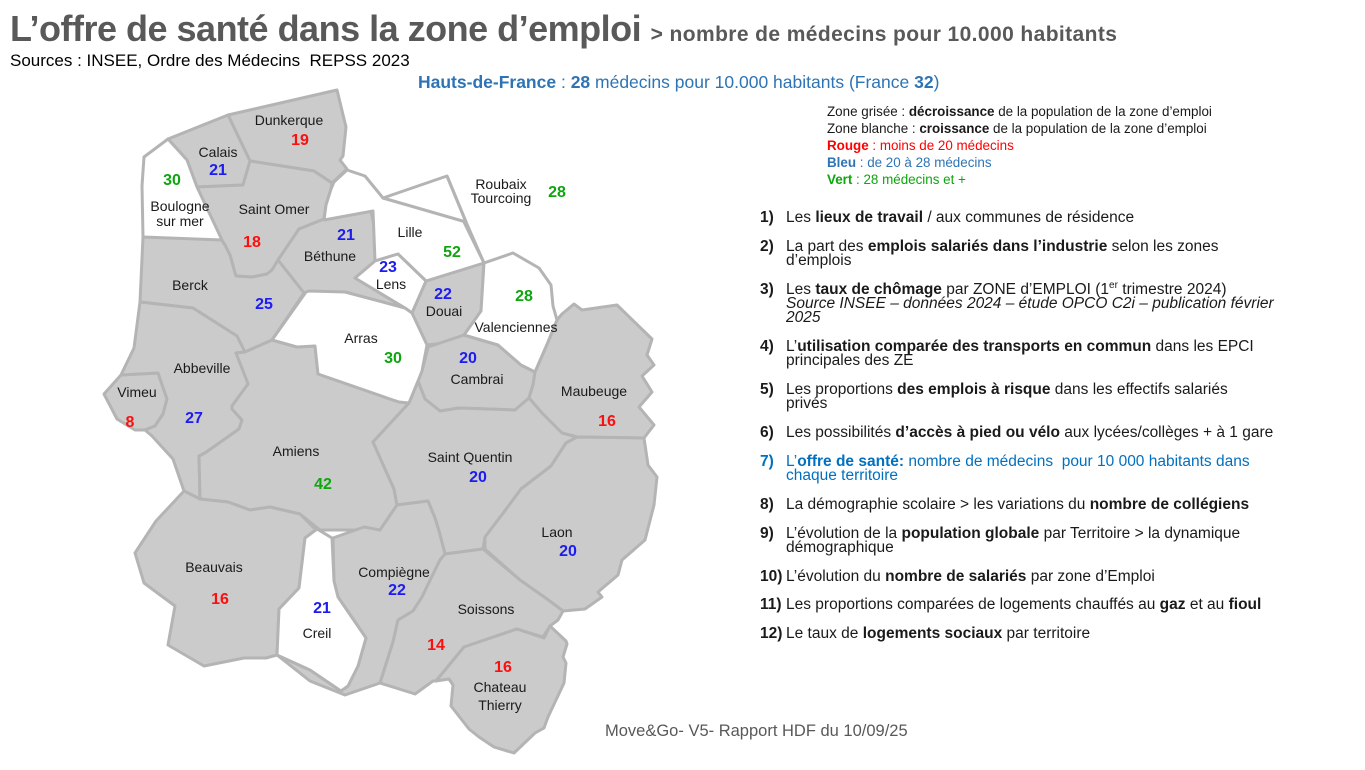 The width and height of the screenshot is (1365, 770). Describe the element at coordinates (289, 120) in the screenshot. I see `svg-text: Dunkerque` at that location.